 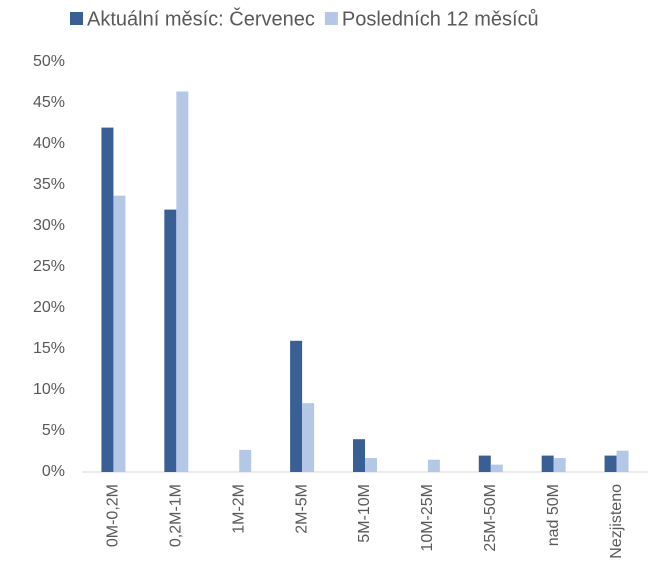 I want to click on y-tick-label: 45%, so click(x=49, y=102).